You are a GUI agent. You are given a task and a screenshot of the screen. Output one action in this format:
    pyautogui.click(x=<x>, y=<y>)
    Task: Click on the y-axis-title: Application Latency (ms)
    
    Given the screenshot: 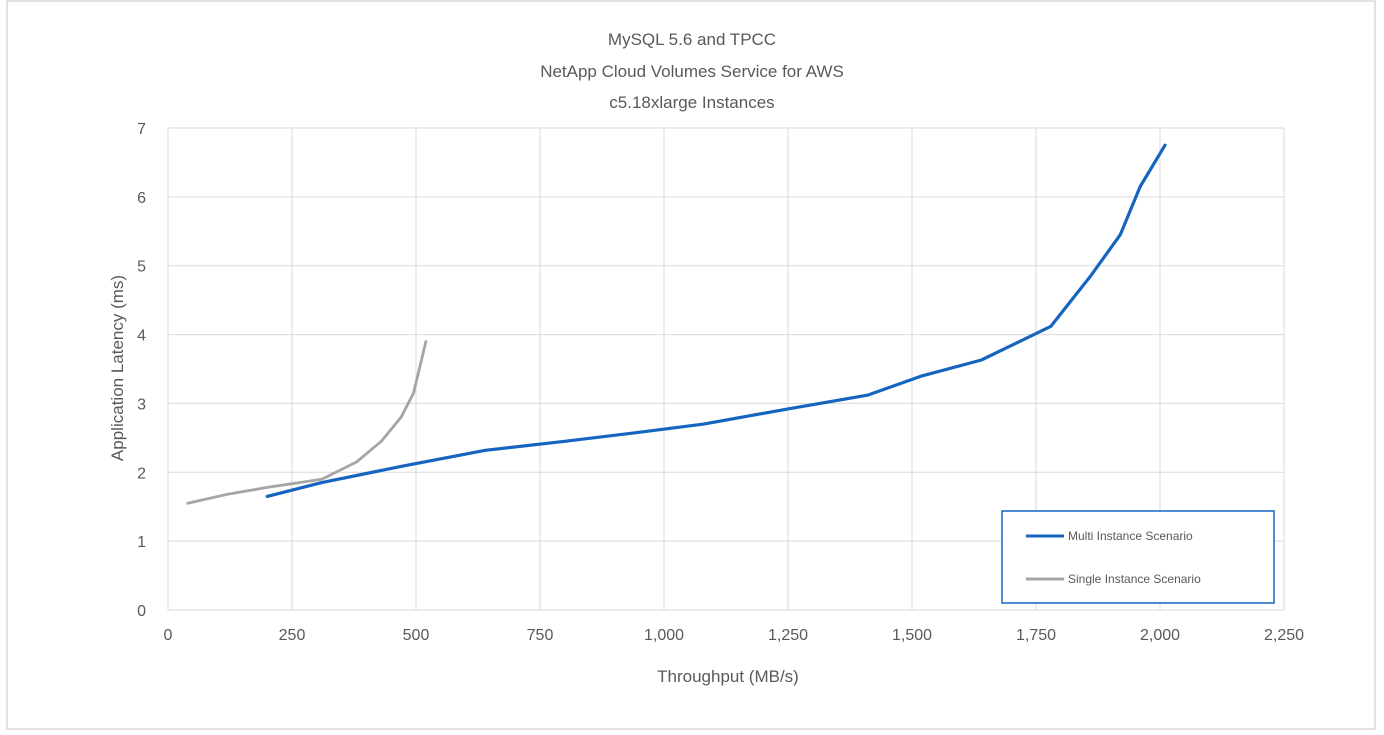 What is the action you would take?
    pyautogui.click(x=117, y=368)
    